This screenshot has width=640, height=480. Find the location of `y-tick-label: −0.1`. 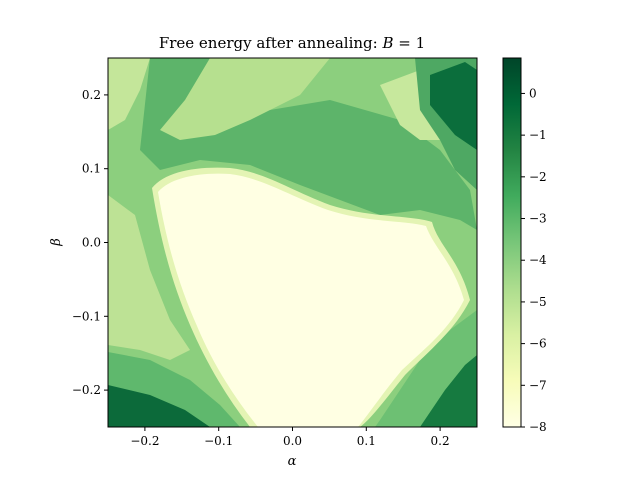

y-tick-label: −0.1 is located at coordinates (86, 316).